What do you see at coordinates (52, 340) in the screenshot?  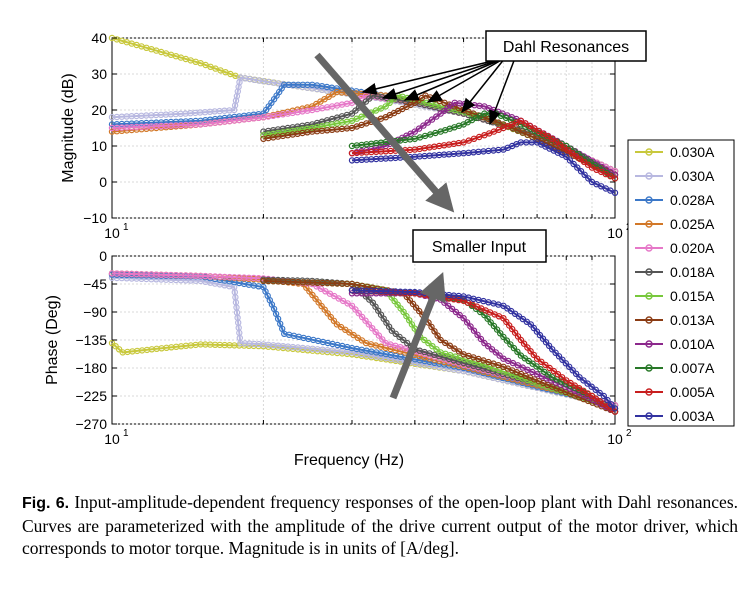 I see `phase-ylabel: Phase (Deg)` at bounding box center [52, 340].